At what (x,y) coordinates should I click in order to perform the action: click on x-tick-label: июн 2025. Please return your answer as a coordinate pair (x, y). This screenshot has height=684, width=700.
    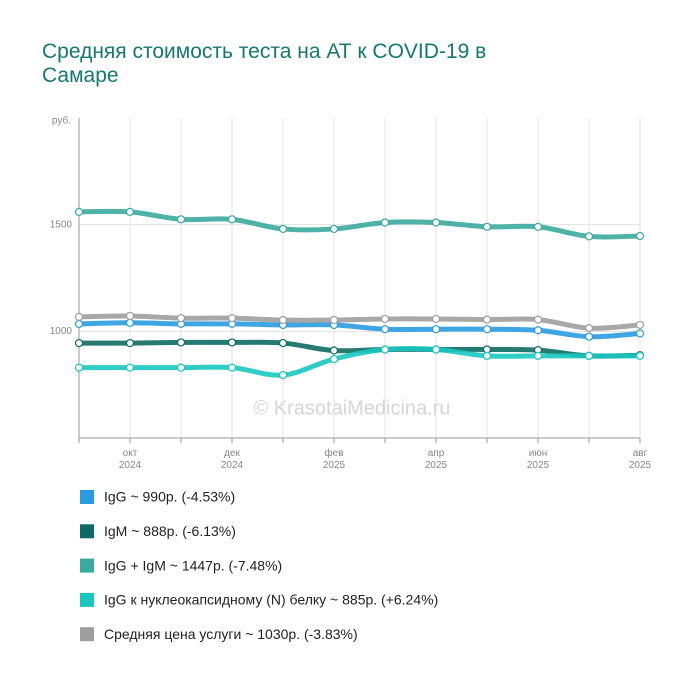
    Looking at the image, I should click on (538, 459).